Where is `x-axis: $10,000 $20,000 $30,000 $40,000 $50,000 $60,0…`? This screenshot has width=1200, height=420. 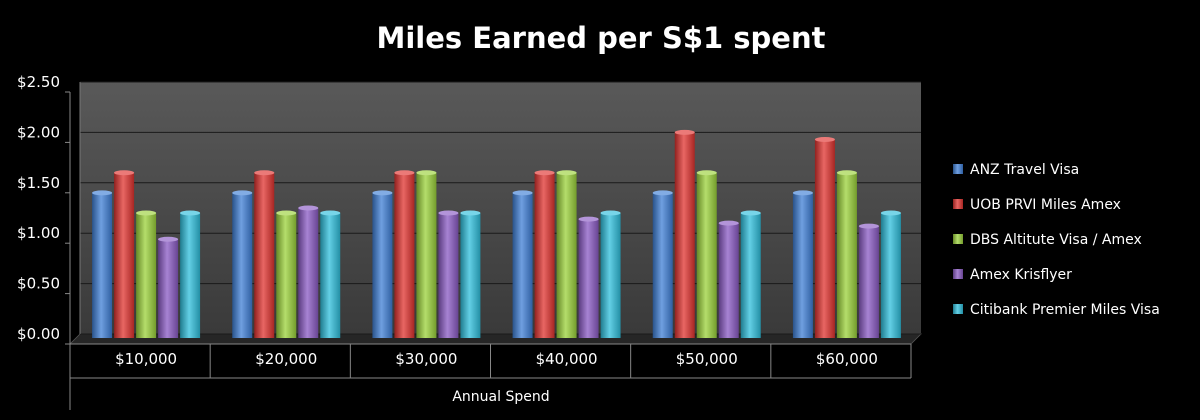
x-axis: $10,000 $20,000 $30,000 $40,000 $50,000 $60,0… is located at coordinates (490, 361).